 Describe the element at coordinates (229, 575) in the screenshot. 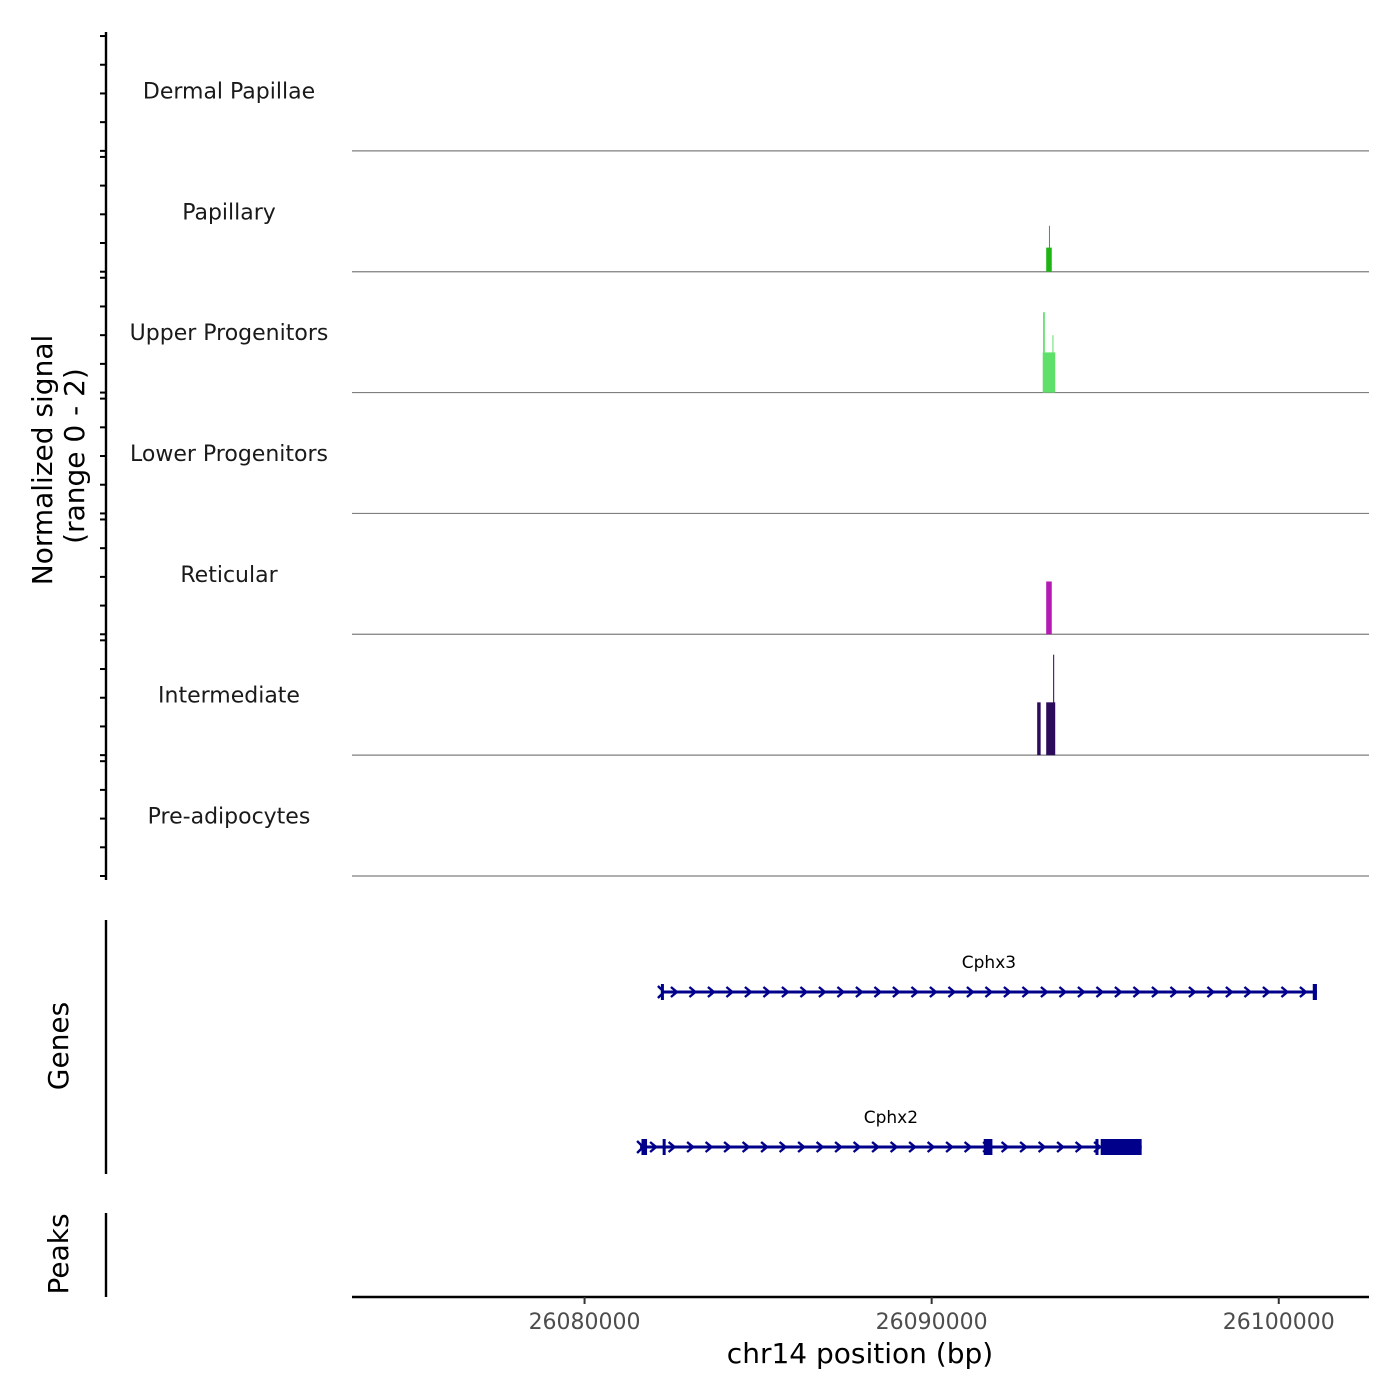

I see `track-label: Reticular` at that location.